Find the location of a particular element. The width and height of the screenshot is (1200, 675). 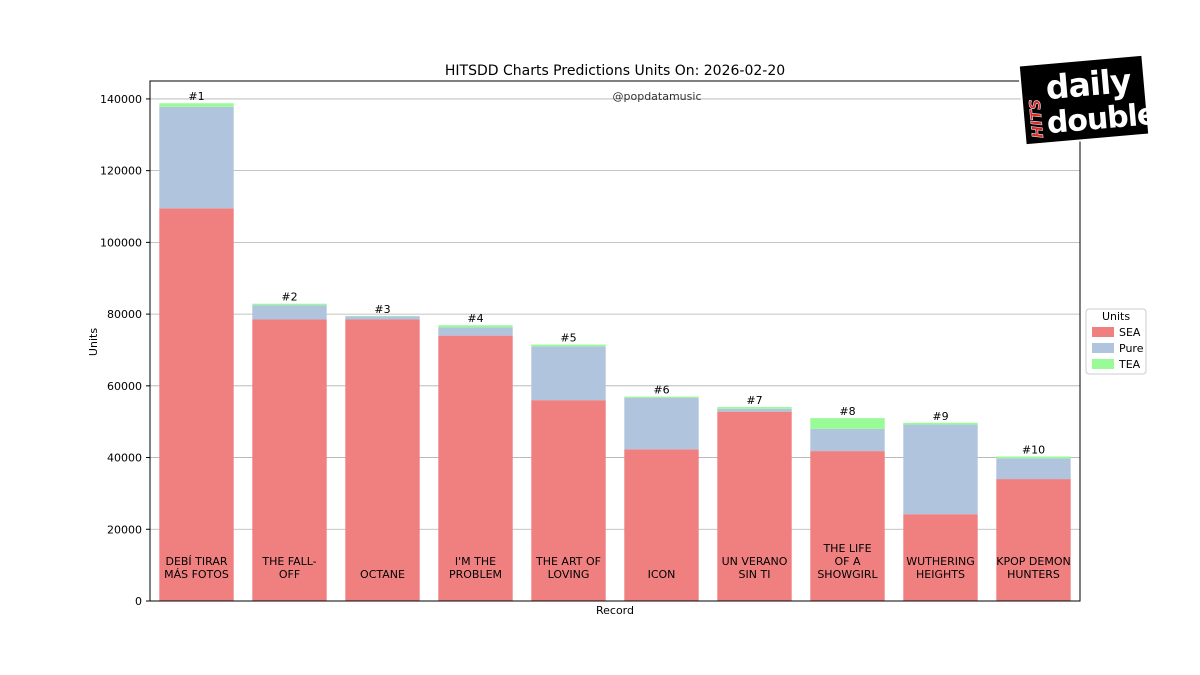

legend-swatch-pure is located at coordinates (1103, 348).